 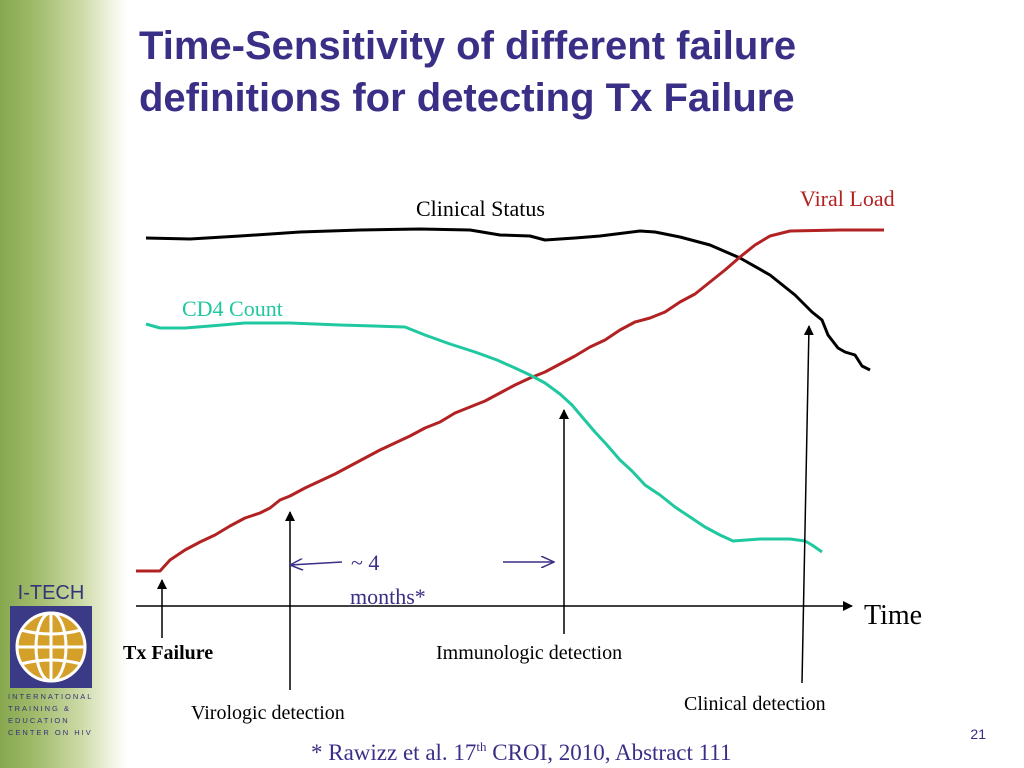 What do you see at coordinates (480, 208) in the screenshot?
I see `clinical-status-label: Clinical Status` at bounding box center [480, 208].